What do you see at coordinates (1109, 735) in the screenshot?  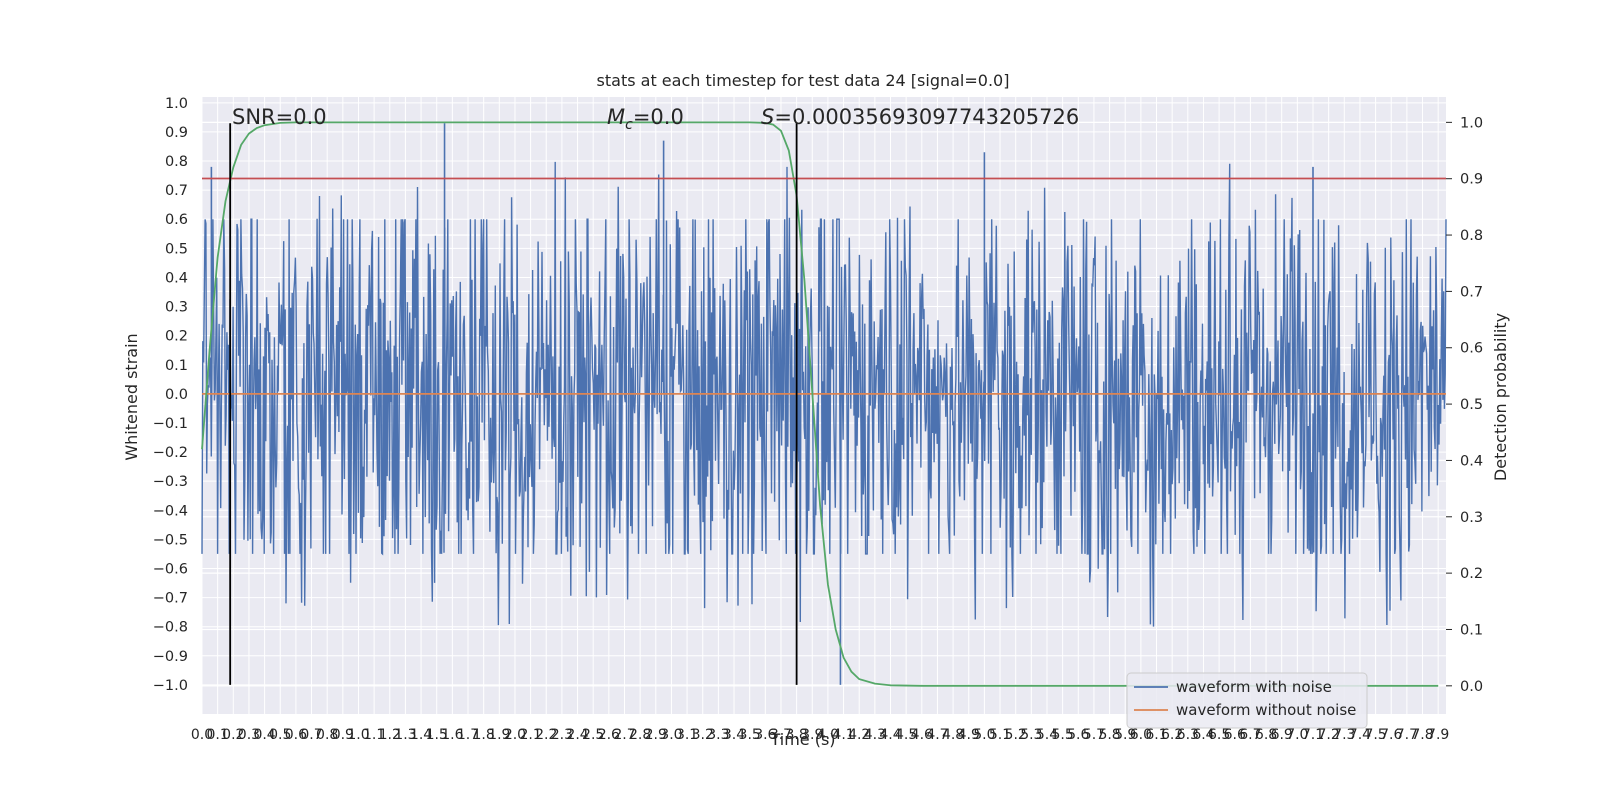 I see `x-tick-label: 5.8` at bounding box center [1109, 735].